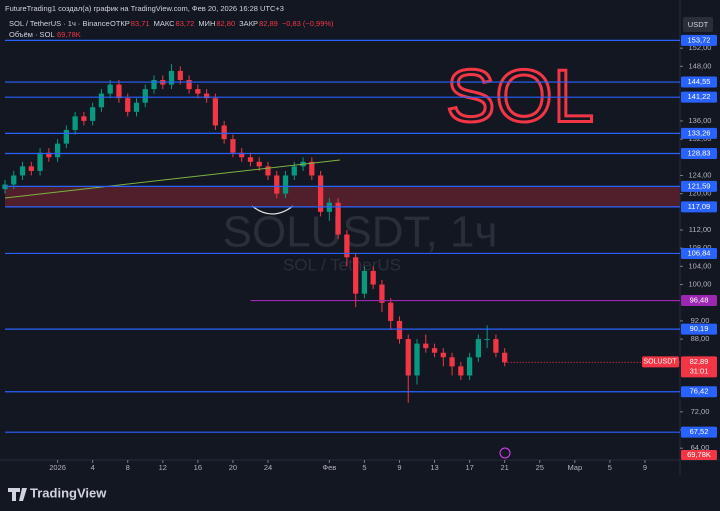 The height and width of the screenshot is (511, 720). Describe the element at coordinates (268, 467) in the screenshot. I see `x-tick-label: 24` at that location.